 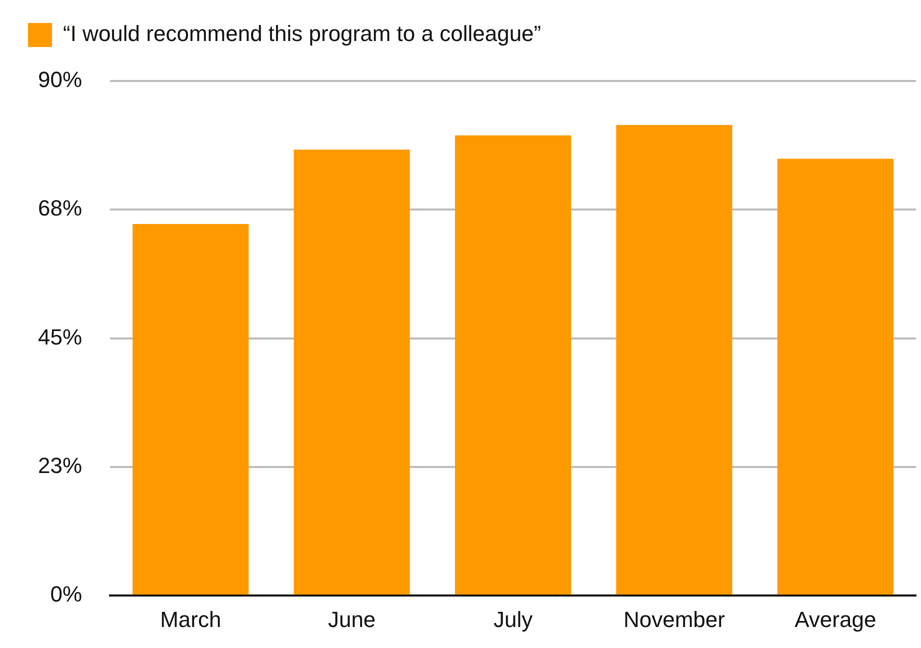 What do you see at coordinates (835, 619) in the screenshot?
I see `x-tick-label: Average` at bounding box center [835, 619].